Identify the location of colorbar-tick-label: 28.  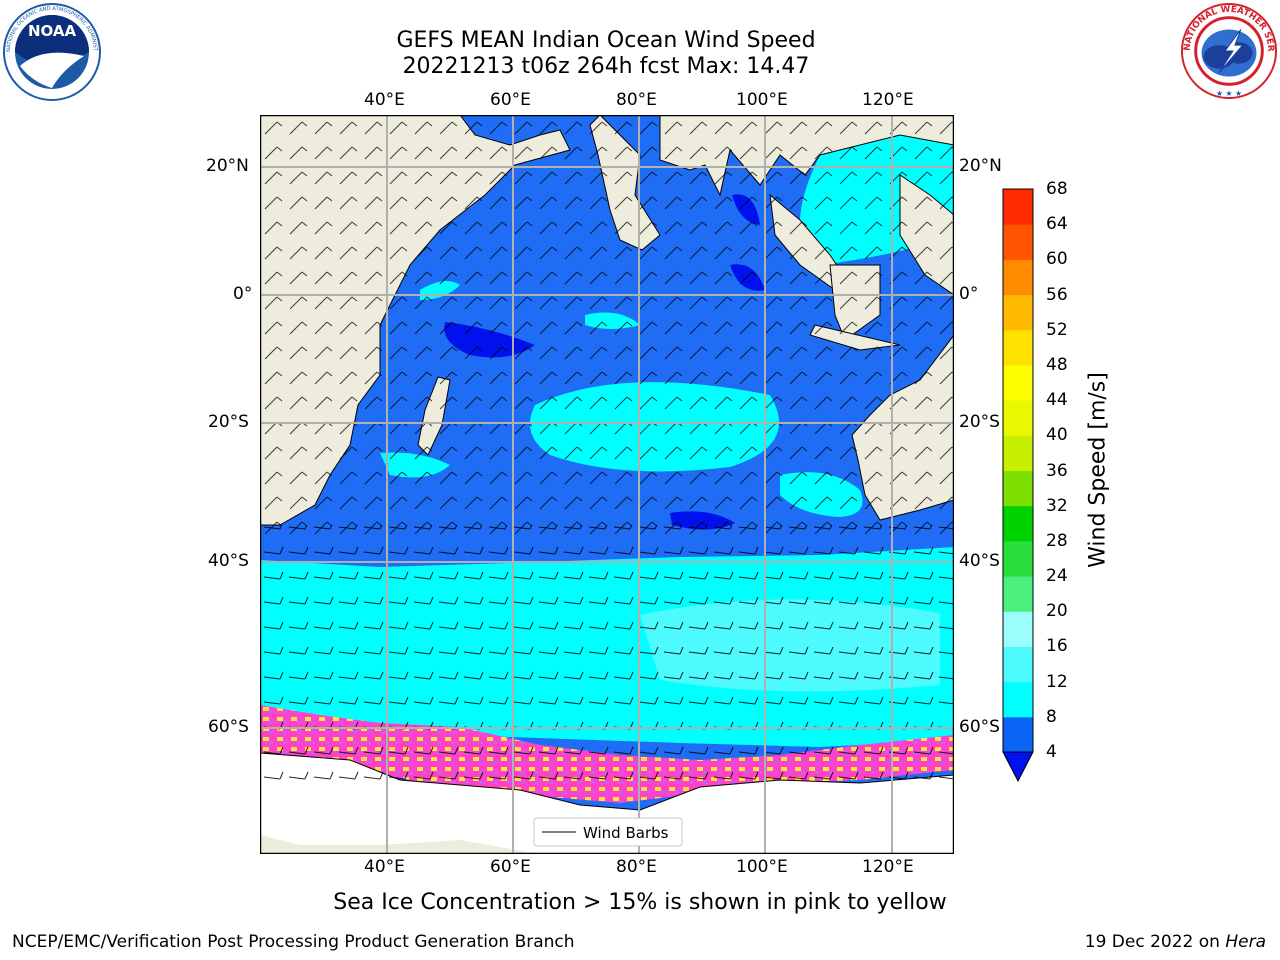
(1057, 540).